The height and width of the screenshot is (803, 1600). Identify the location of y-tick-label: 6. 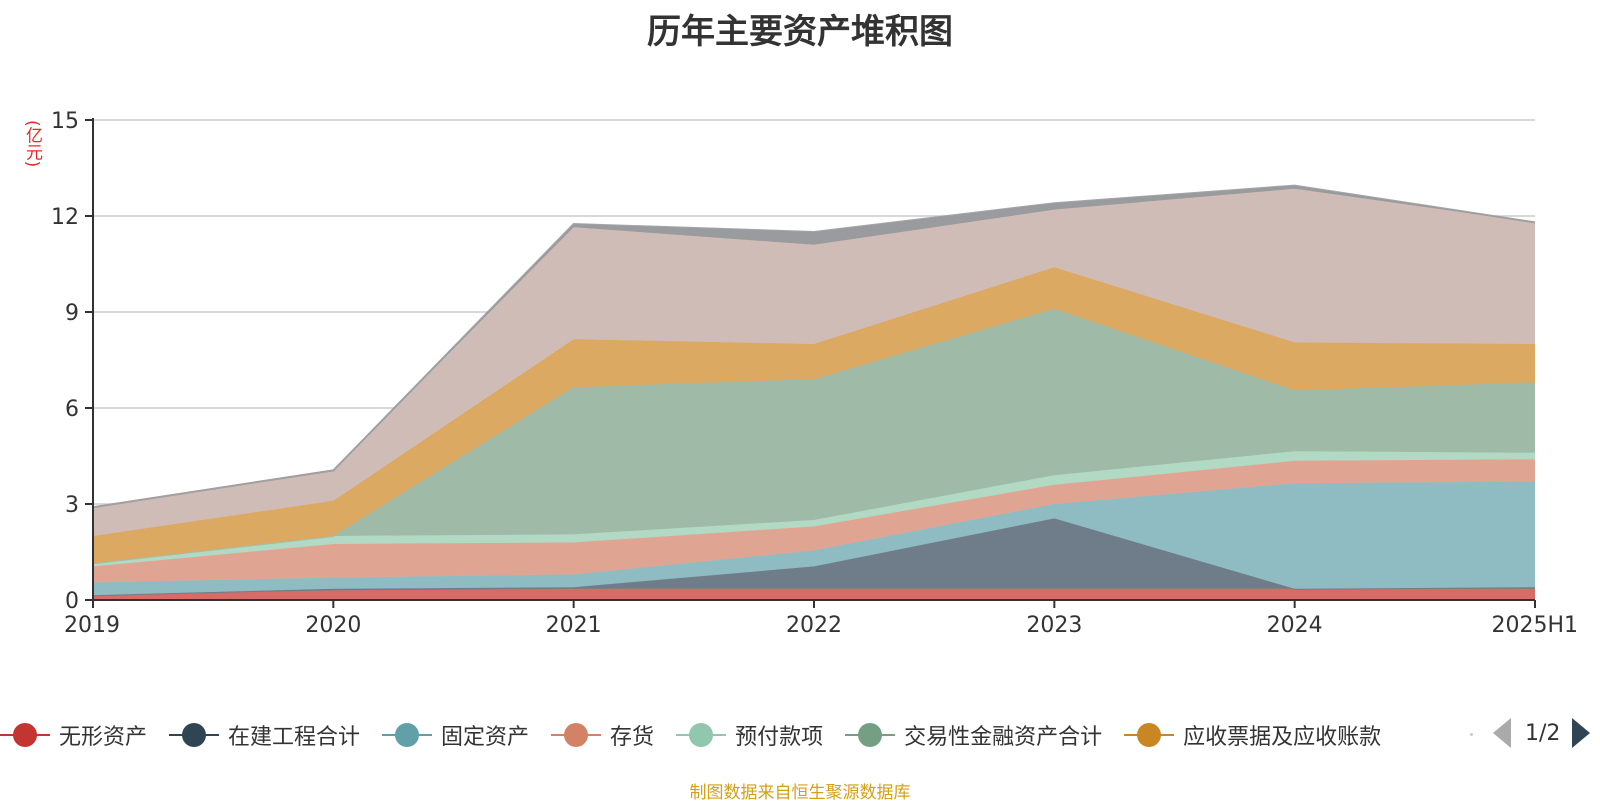
(72, 409).